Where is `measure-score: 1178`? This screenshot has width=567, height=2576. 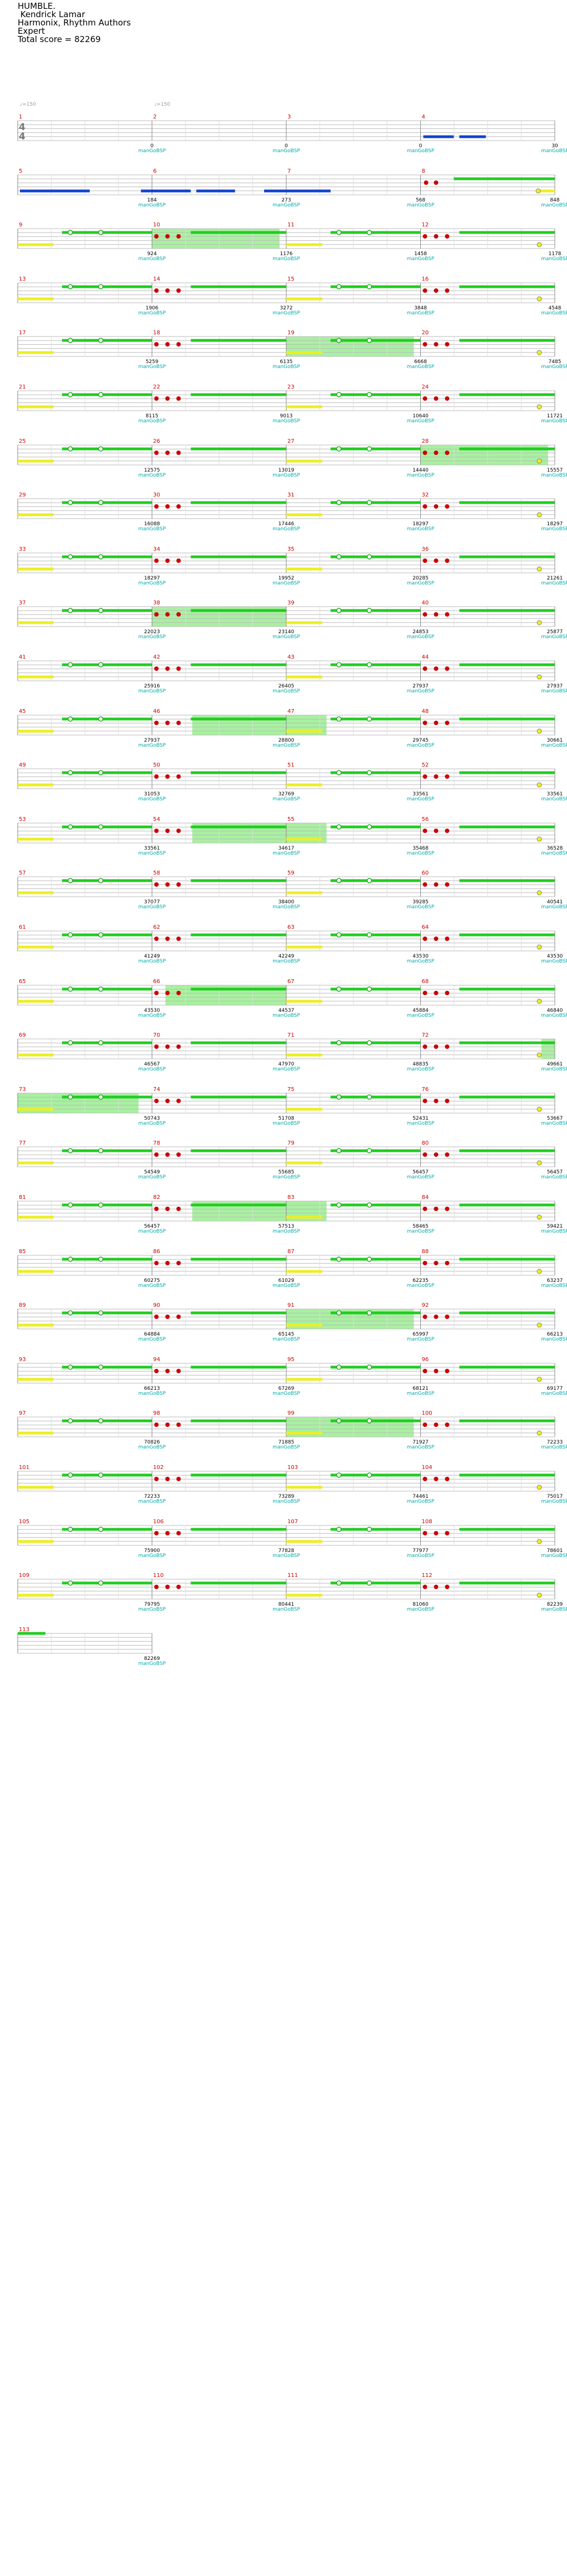
measure-score: 1178 is located at coordinates (554, 254).